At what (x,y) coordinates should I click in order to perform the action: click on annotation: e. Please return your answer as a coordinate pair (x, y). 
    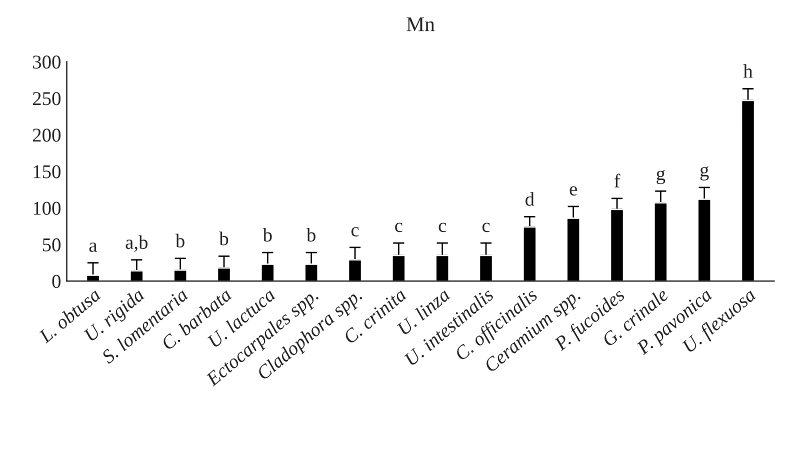
    Looking at the image, I should click on (573, 191).